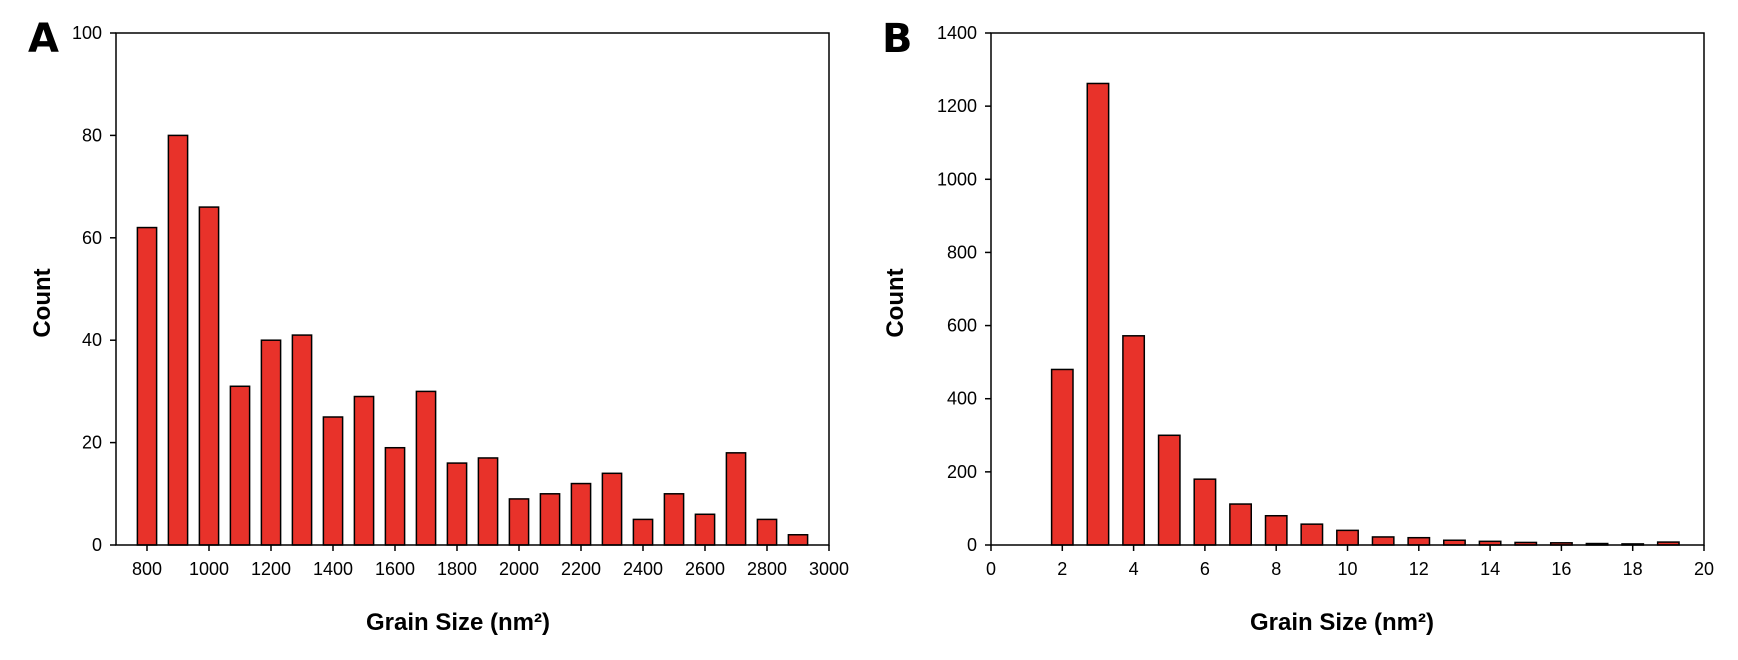 This screenshot has height=660, width=1738. I want to click on panel-b-x-tick-label: 18, so click(1633, 569).